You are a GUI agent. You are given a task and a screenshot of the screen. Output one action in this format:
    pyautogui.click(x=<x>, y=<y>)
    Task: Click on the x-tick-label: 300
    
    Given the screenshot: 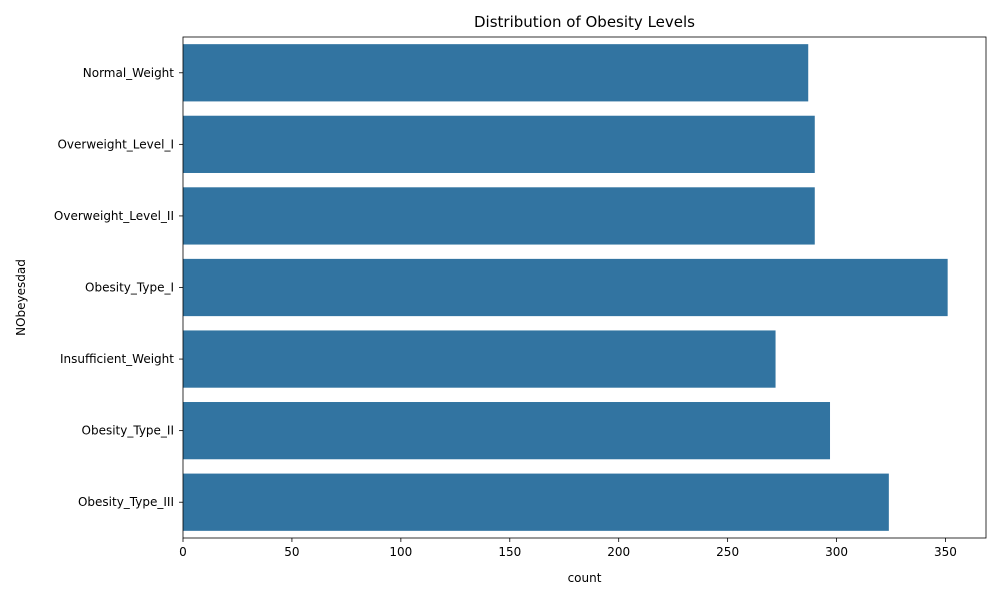 What is the action you would take?
    pyautogui.click(x=836, y=552)
    